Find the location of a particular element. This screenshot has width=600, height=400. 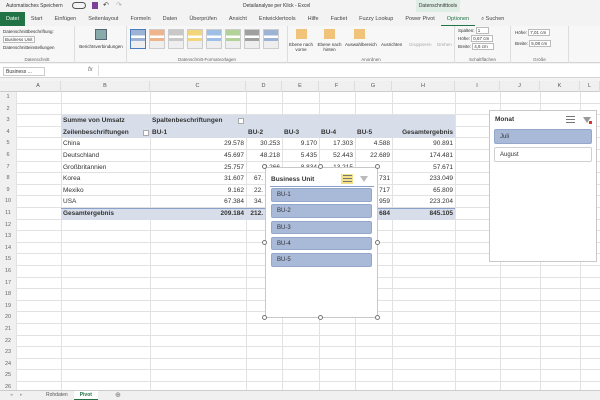

slicer-item-juli: Juli is located at coordinates (543, 136).